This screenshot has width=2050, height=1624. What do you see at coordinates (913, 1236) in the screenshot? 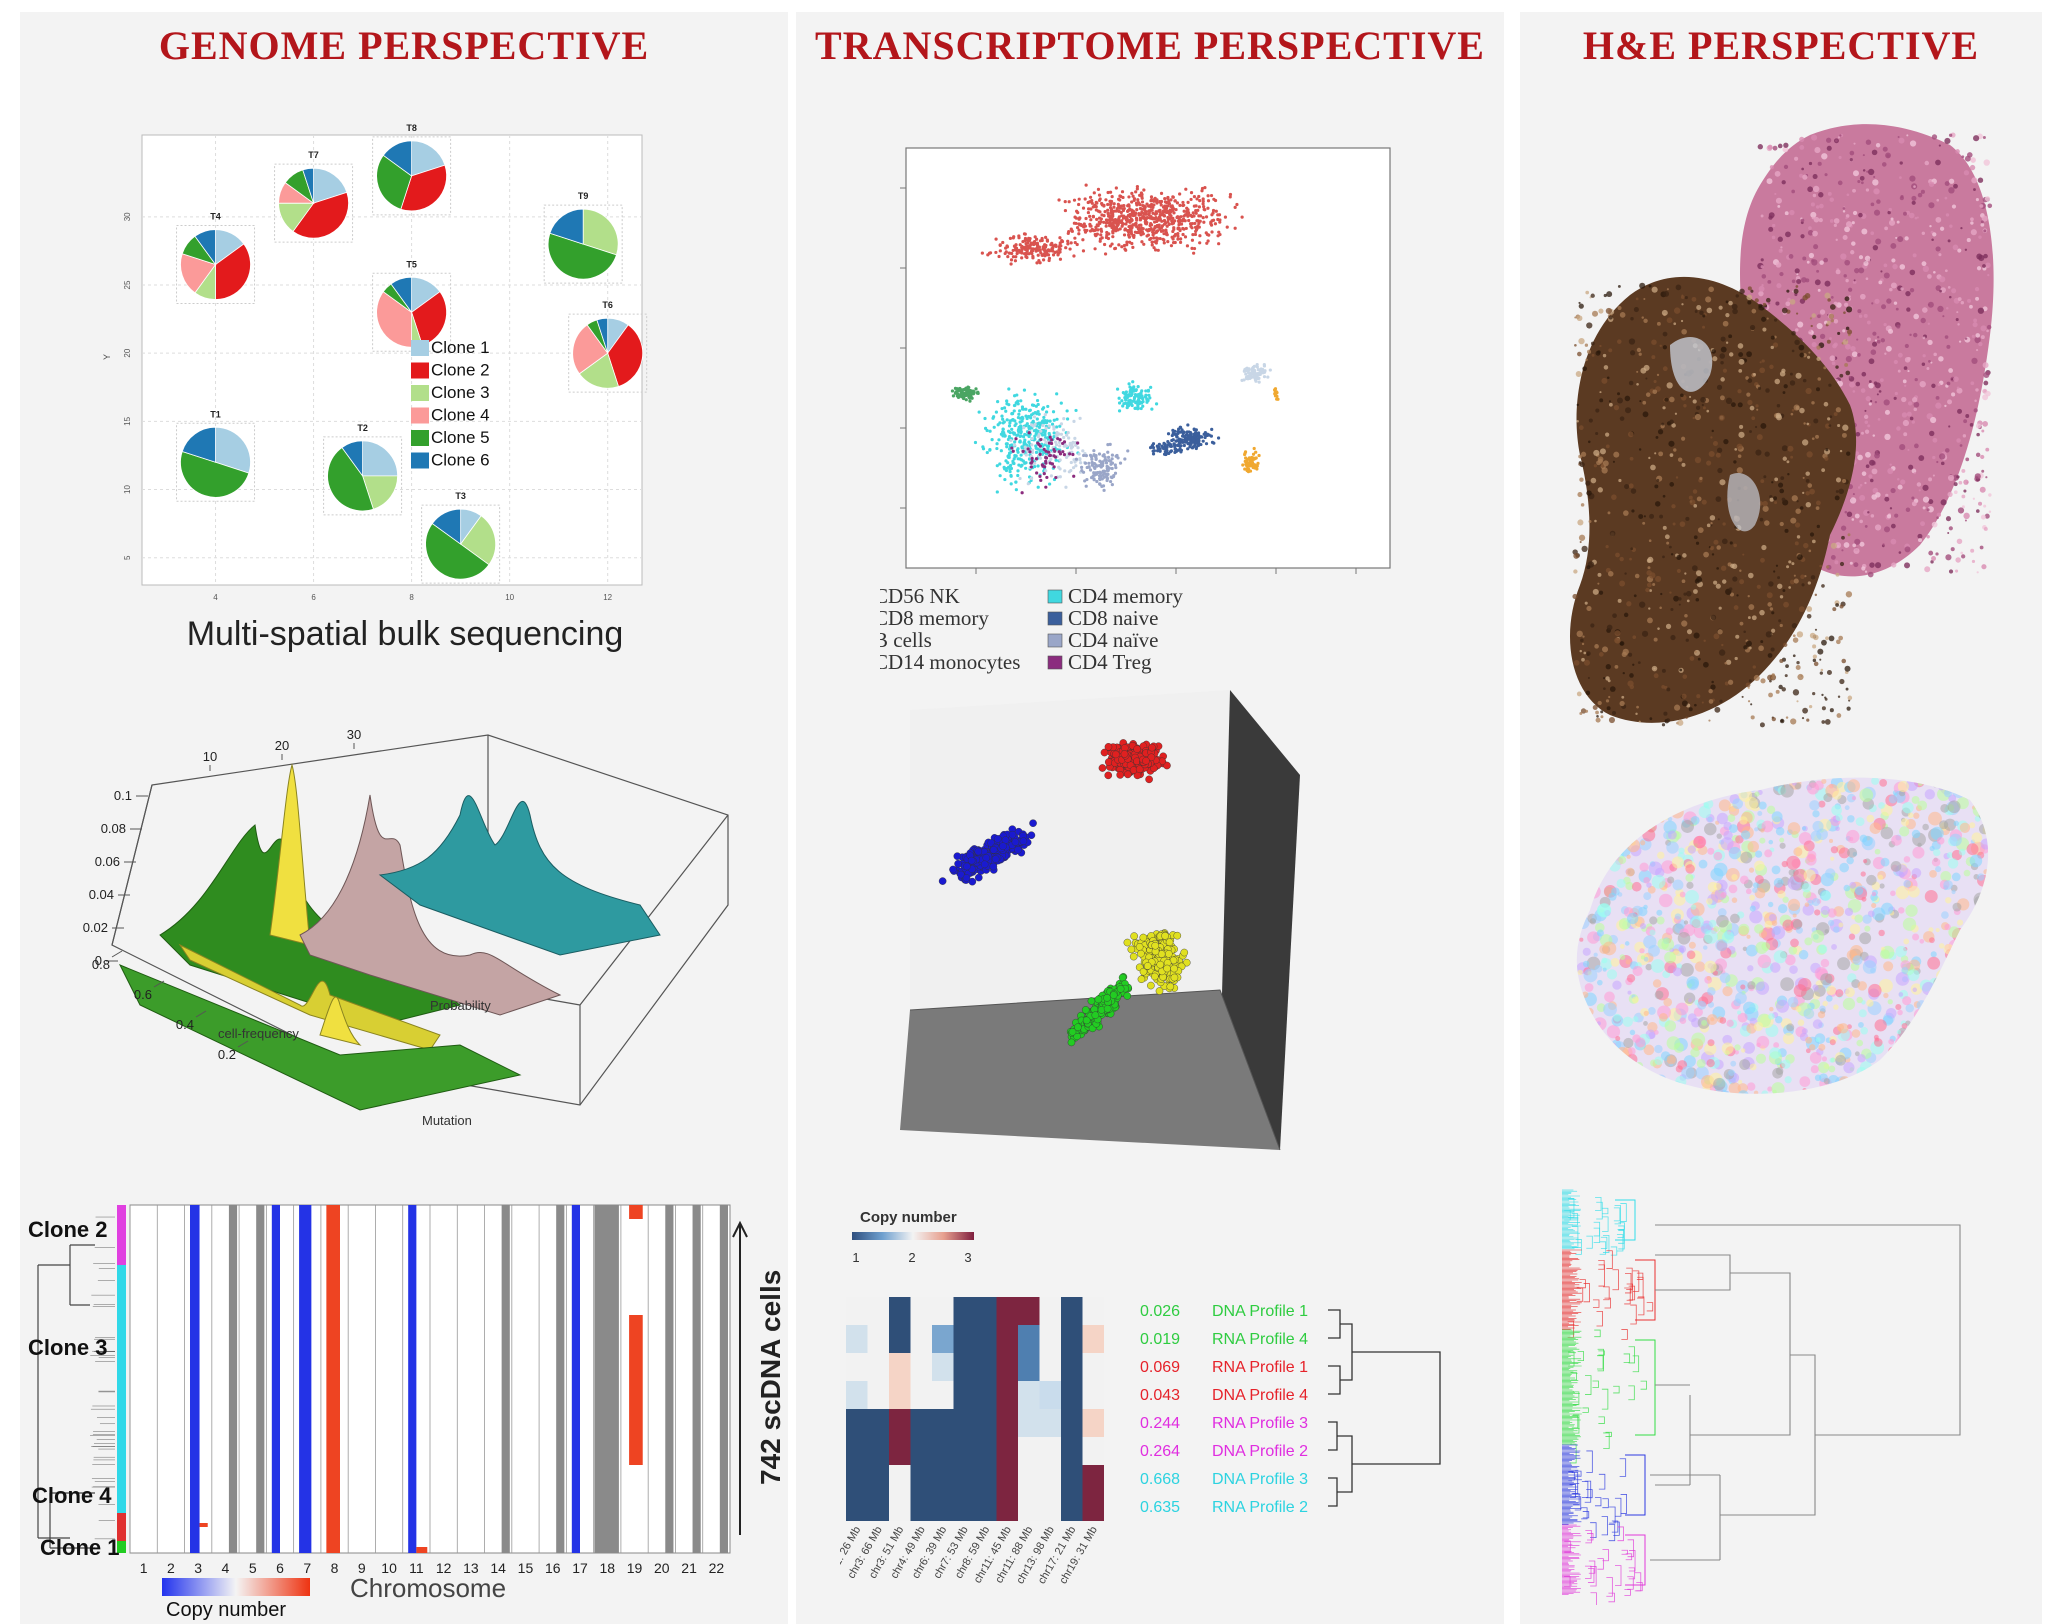
I see `heatmap-color-scale` at bounding box center [913, 1236].